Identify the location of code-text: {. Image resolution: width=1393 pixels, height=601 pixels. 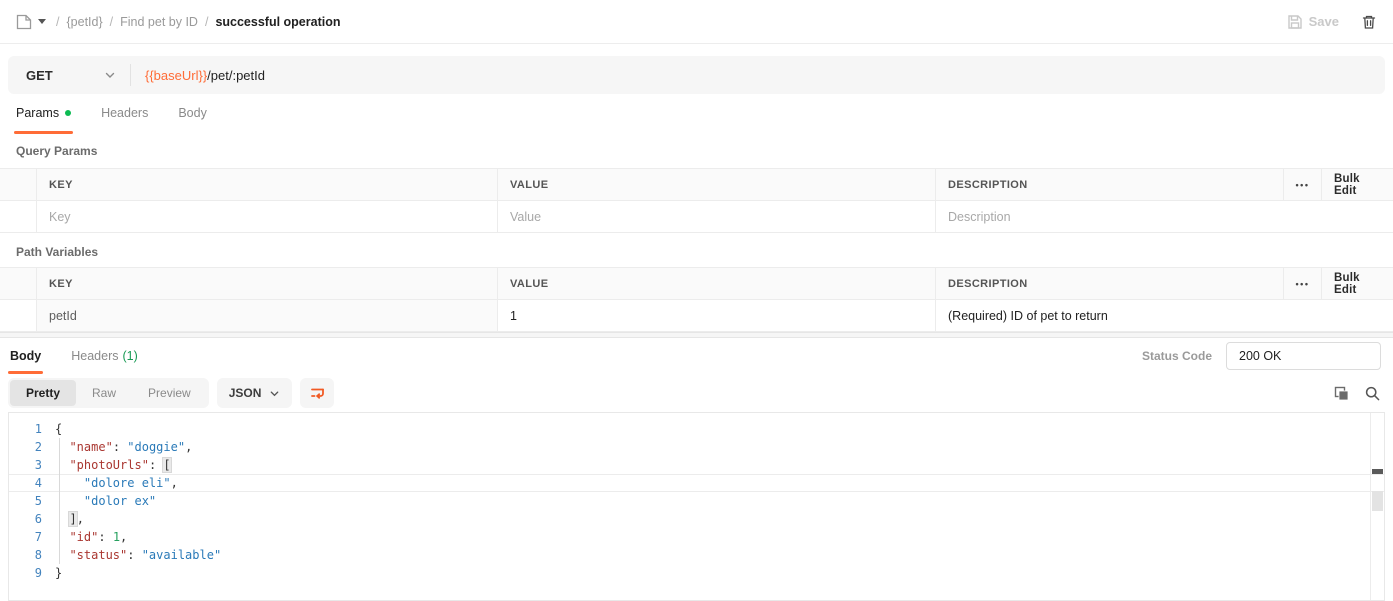
(58, 429).